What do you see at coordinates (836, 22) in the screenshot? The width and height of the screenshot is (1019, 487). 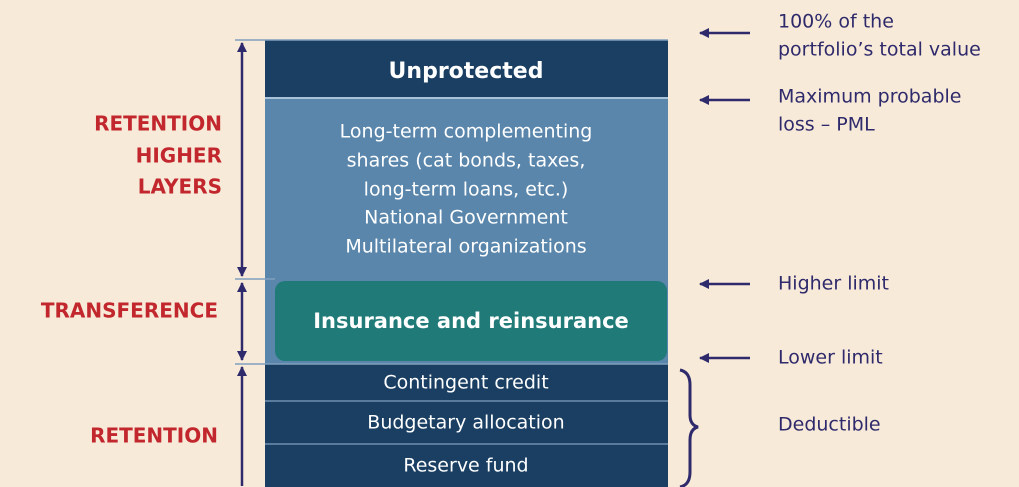 I see `right-label: 100% of the` at bounding box center [836, 22].